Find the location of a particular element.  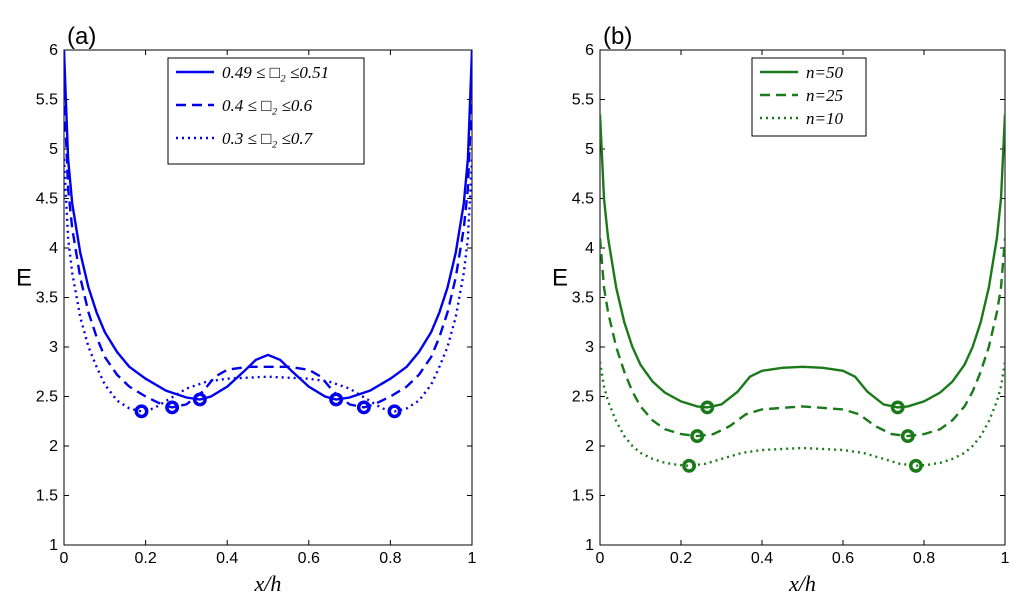

legend-entry: 0.4 ≤ □₂ ≤0.6 is located at coordinates (267, 105).